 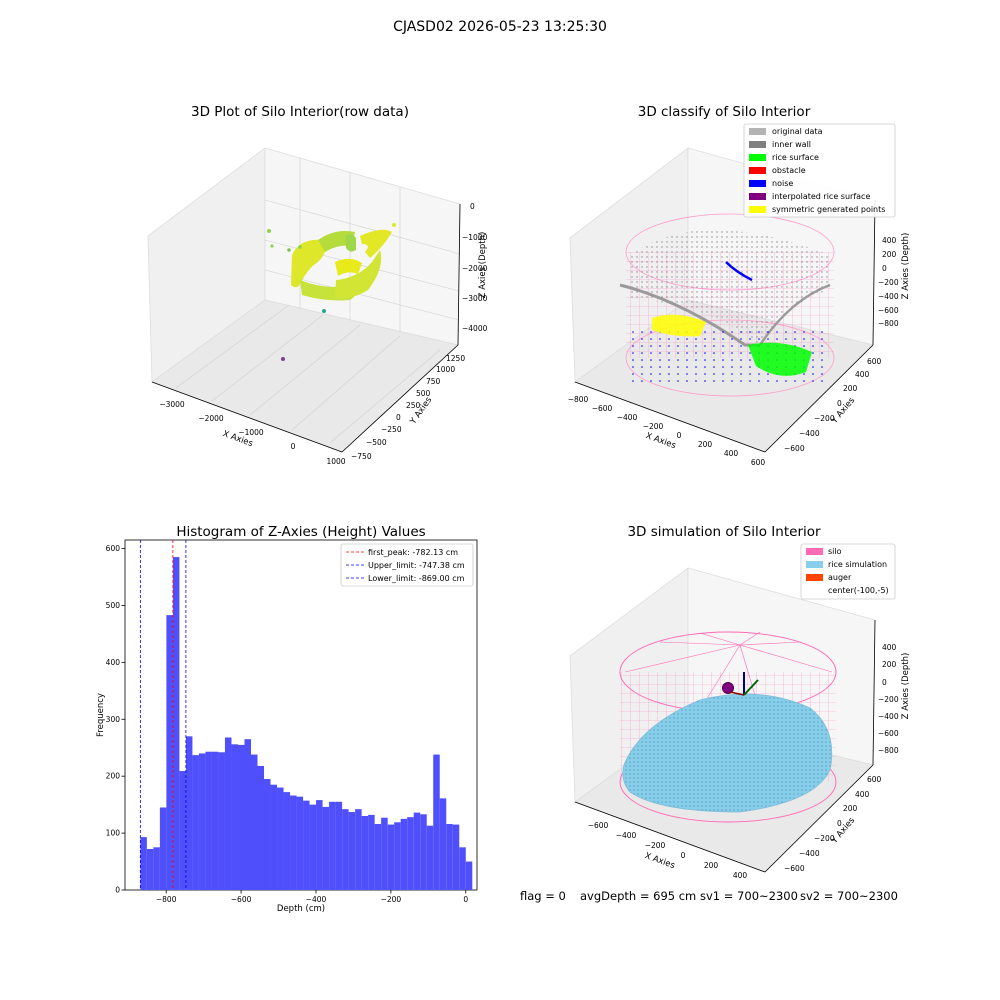 I want to click on classify-z-tick: 400, so click(x=889, y=240).